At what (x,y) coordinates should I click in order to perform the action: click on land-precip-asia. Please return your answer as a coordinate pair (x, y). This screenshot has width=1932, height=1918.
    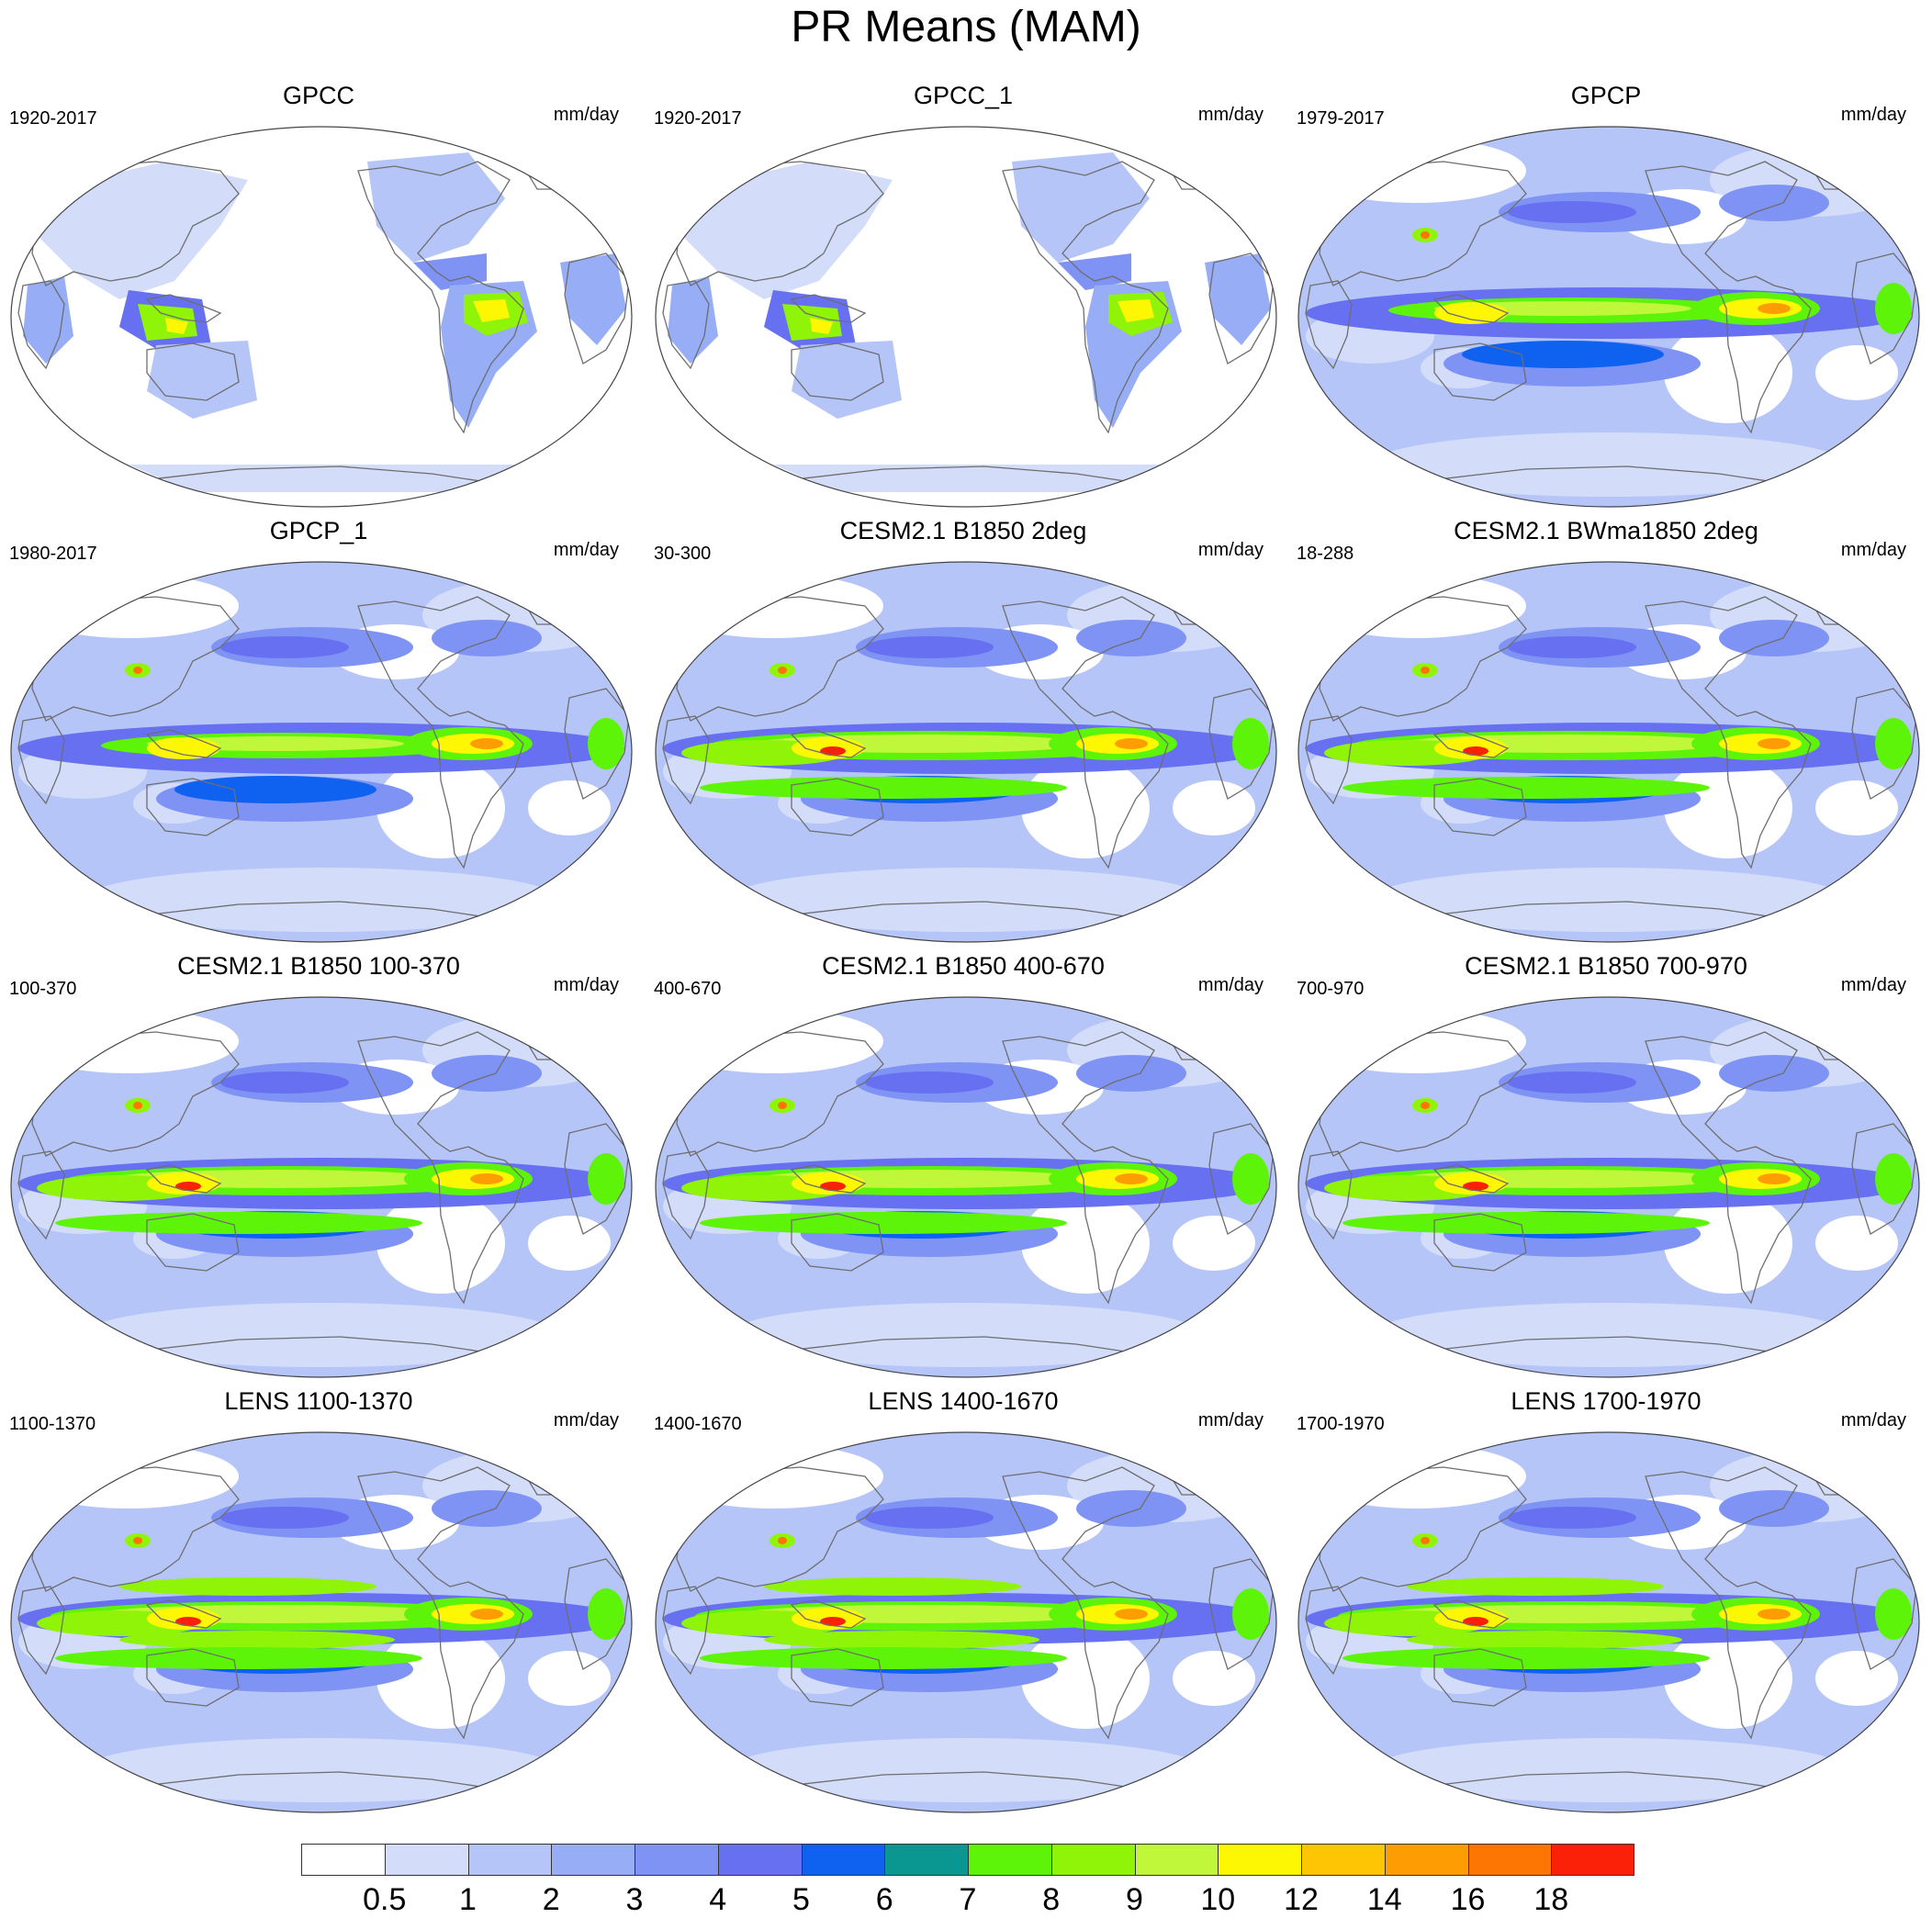
    Looking at the image, I should click on (142, 231).